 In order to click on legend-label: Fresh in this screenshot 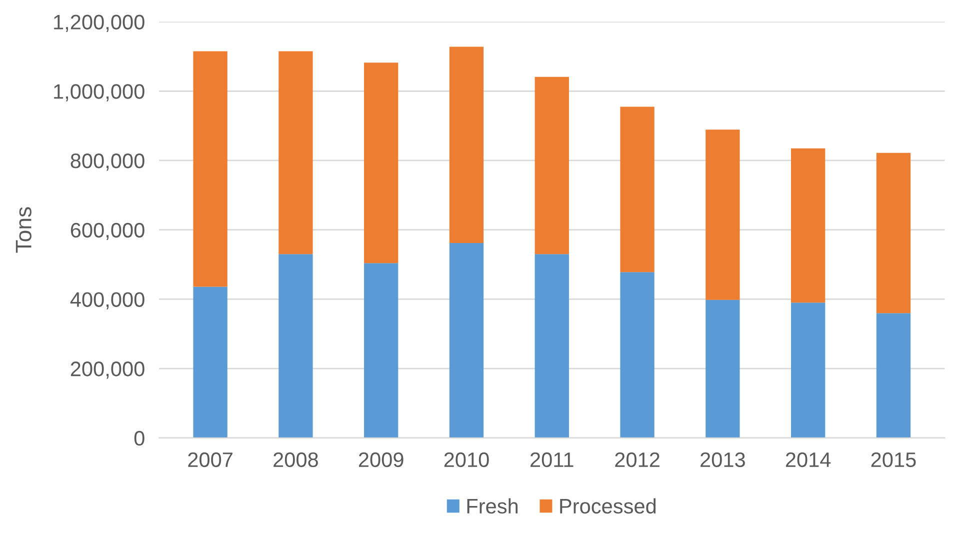, I will do `click(492, 506)`.